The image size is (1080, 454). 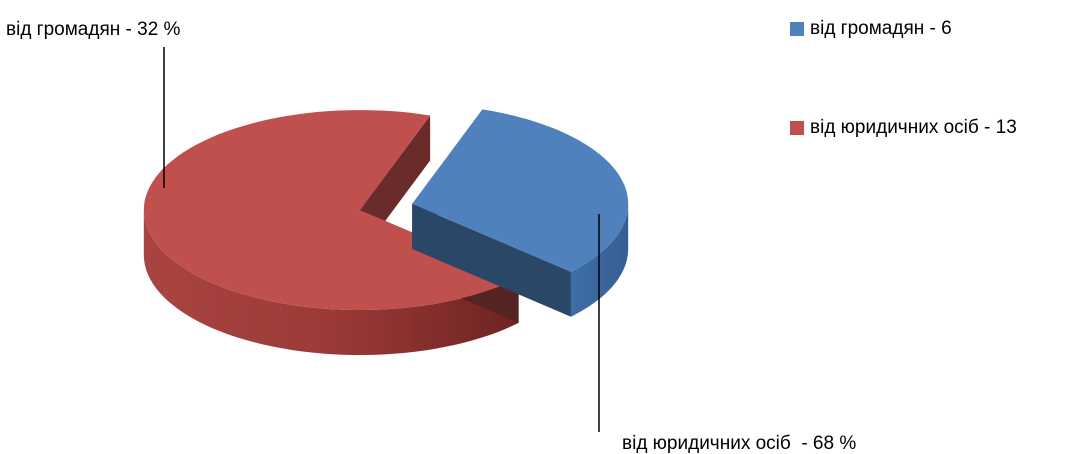 I want to click on legend: від громадян - 6 від юридичних осіб - 13, so click(x=935, y=117).